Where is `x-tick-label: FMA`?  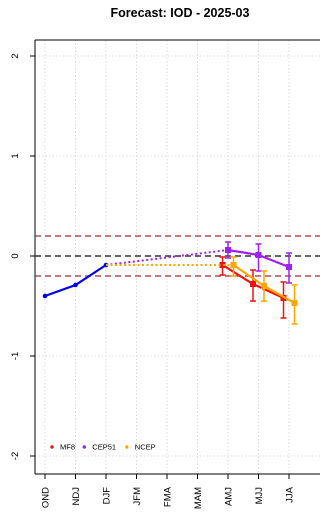
x-tick-label: FMA is located at coordinates (168, 496).